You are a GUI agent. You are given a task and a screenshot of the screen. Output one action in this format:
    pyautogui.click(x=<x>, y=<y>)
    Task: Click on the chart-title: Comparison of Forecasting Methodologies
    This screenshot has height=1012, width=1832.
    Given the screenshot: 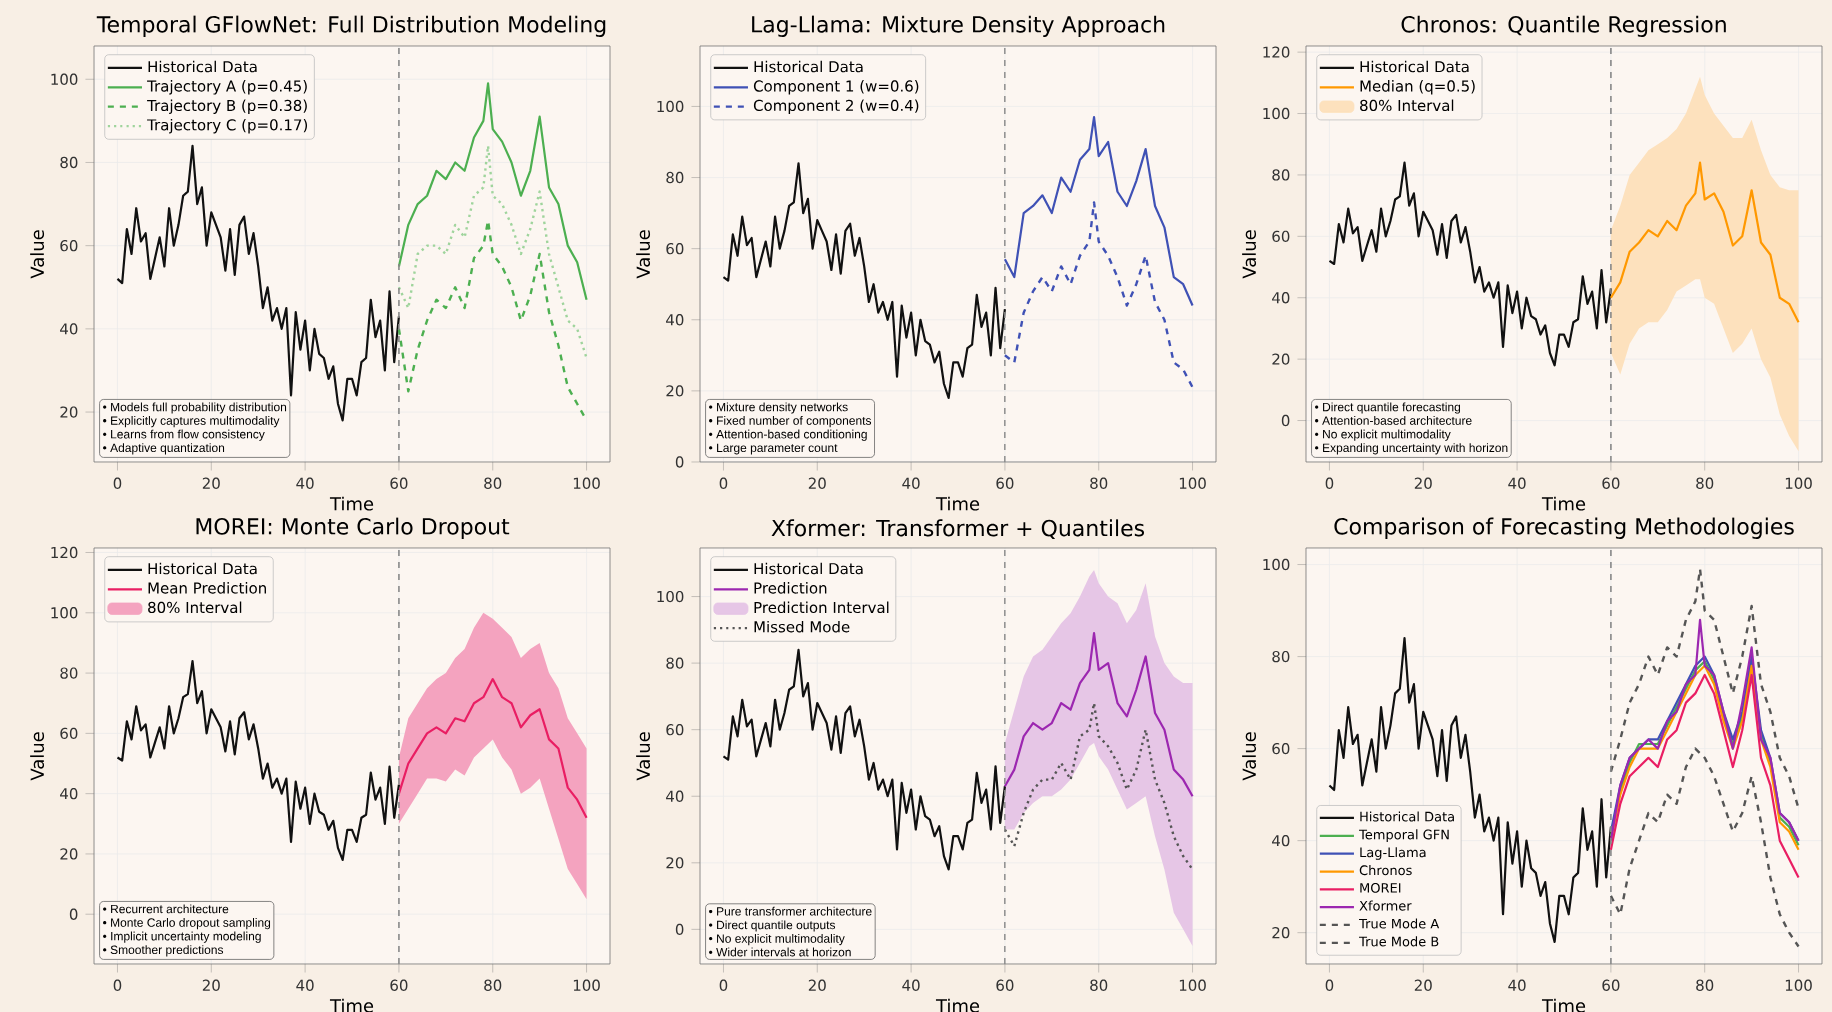 What is the action you would take?
    pyautogui.click(x=1564, y=528)
    